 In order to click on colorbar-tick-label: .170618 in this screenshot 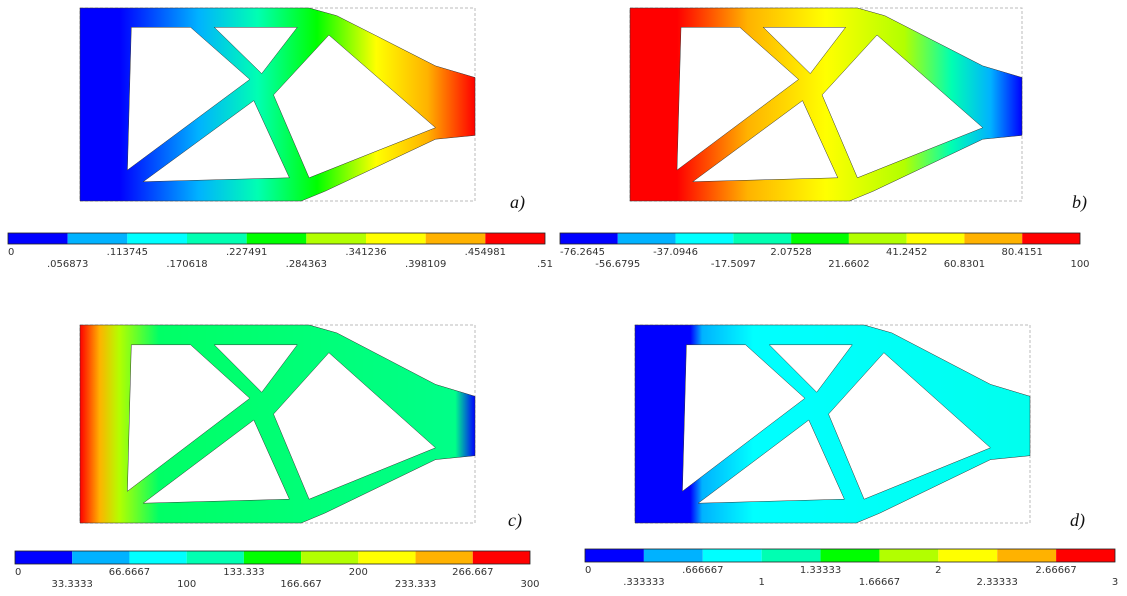, I will do `click(186, 264)`.